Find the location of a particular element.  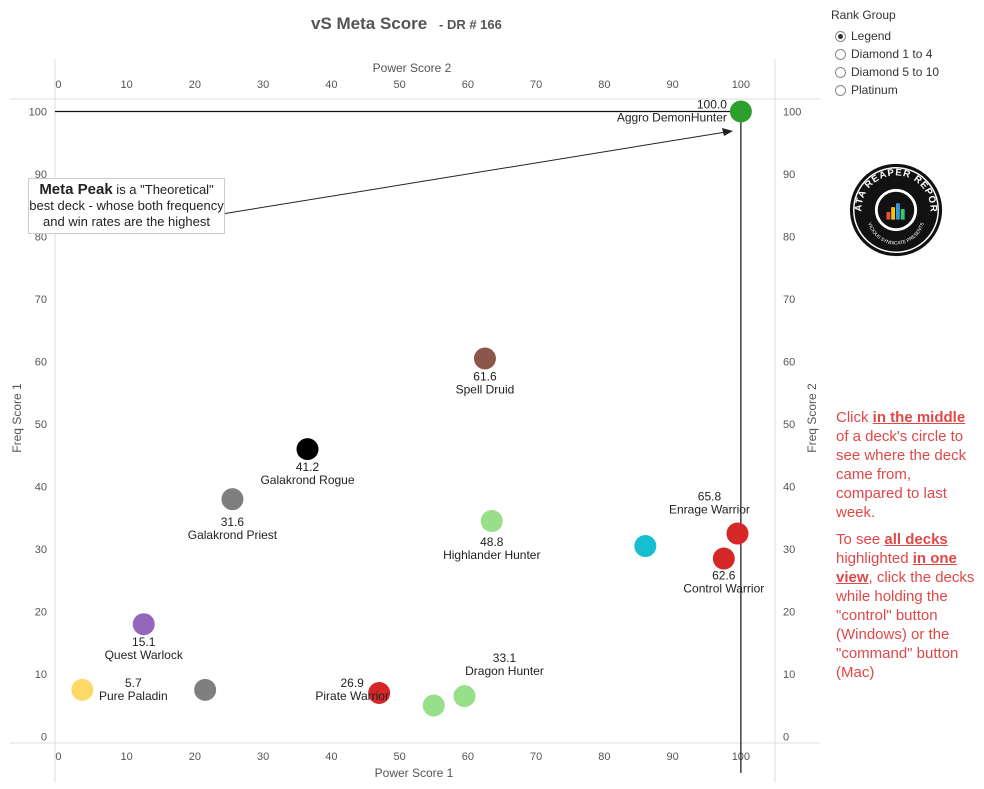

radio-diamond-5-10-icon is located at coordinates (840, 72).